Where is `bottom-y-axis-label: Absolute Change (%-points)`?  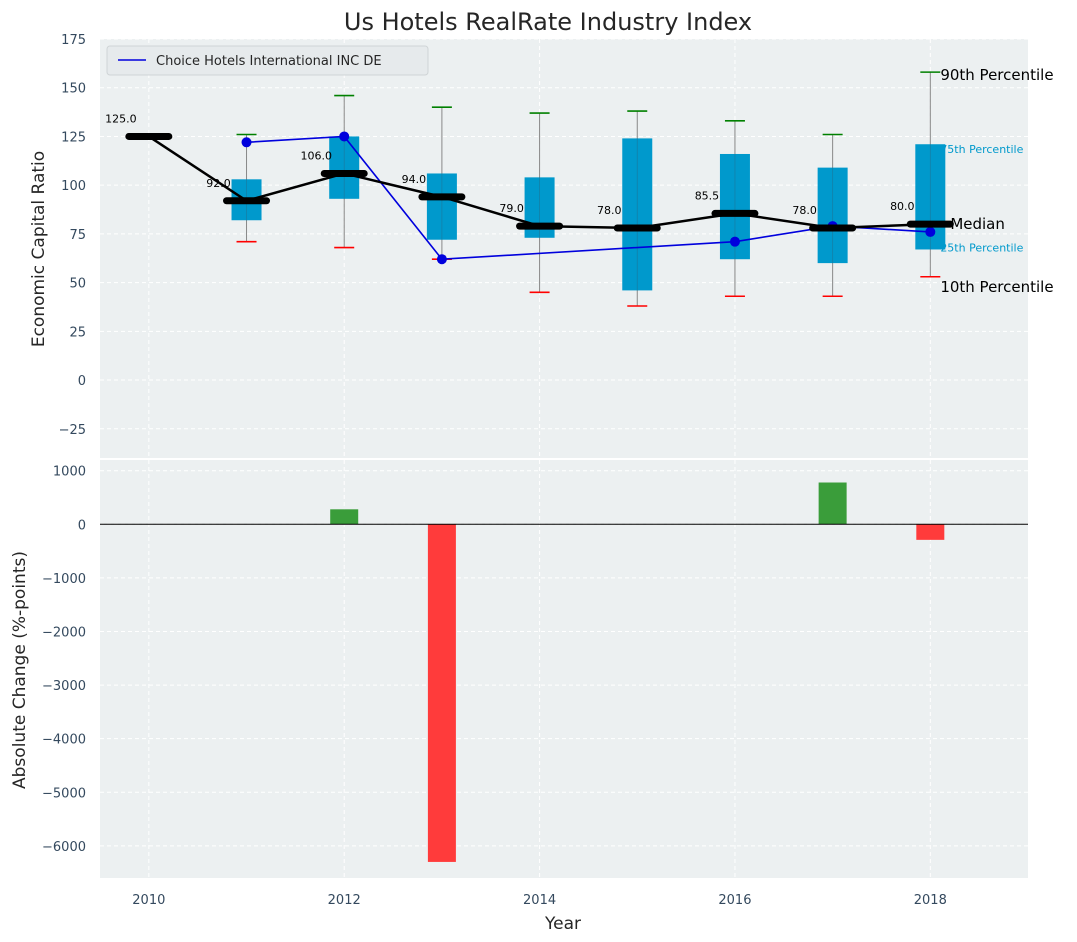
bottom-y-axis-label: Absolute Change (%-points) is located at coordinates (20, 670).